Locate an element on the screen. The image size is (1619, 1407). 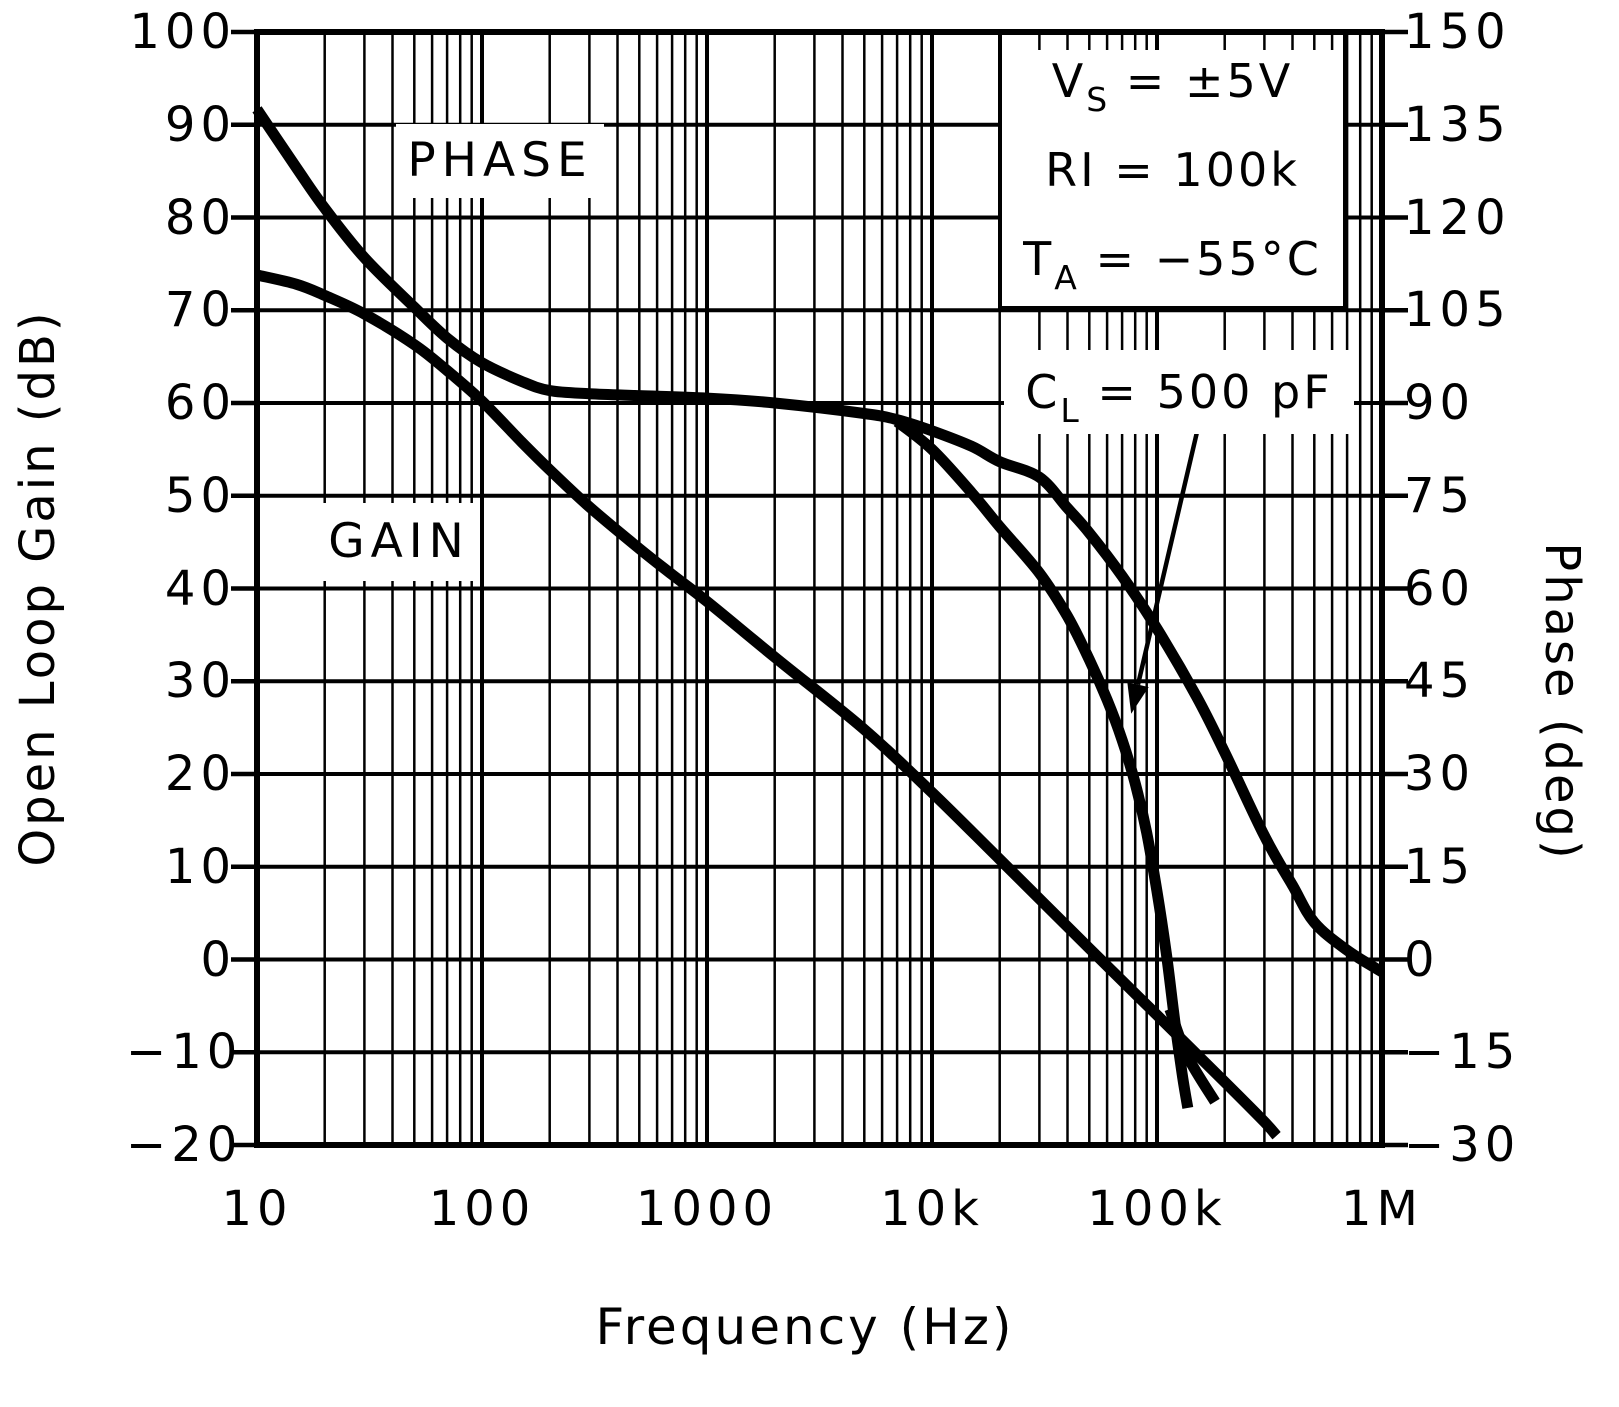
y-left-tick-60: 60 is located at coordinates (200, 403).